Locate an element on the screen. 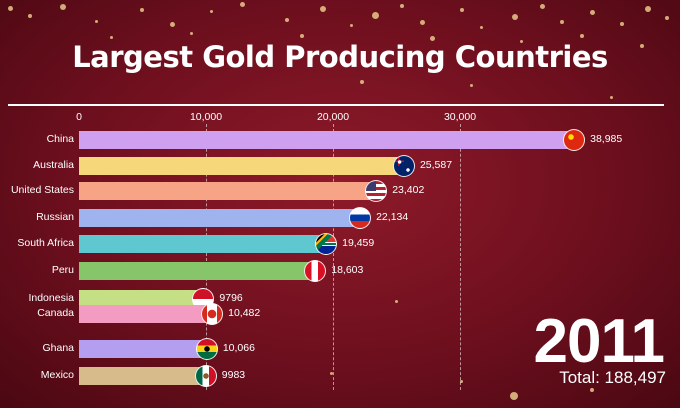 This screenshot has width=680, height=408. value-label: 19,459 is located at coordinates (358, 243).